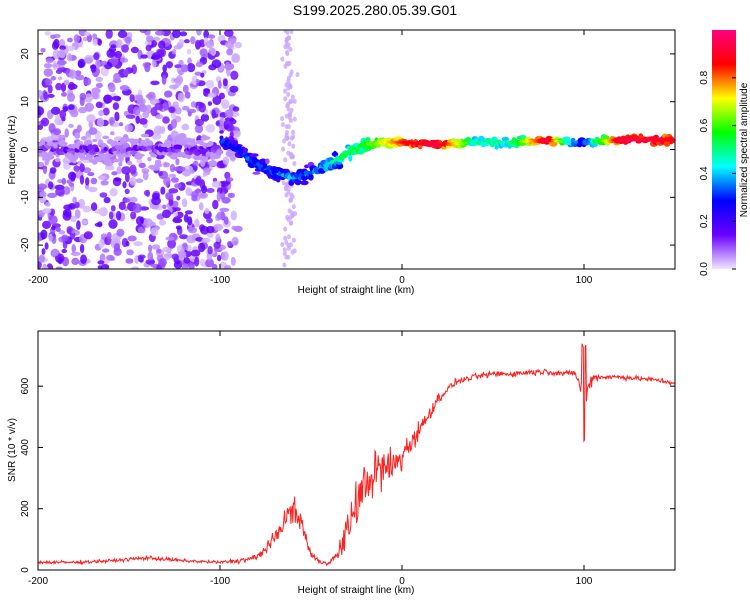  Describe the element at coordinates (25, 447) in the screenshot. I see `snr-y-tick-label: 400` at that location.